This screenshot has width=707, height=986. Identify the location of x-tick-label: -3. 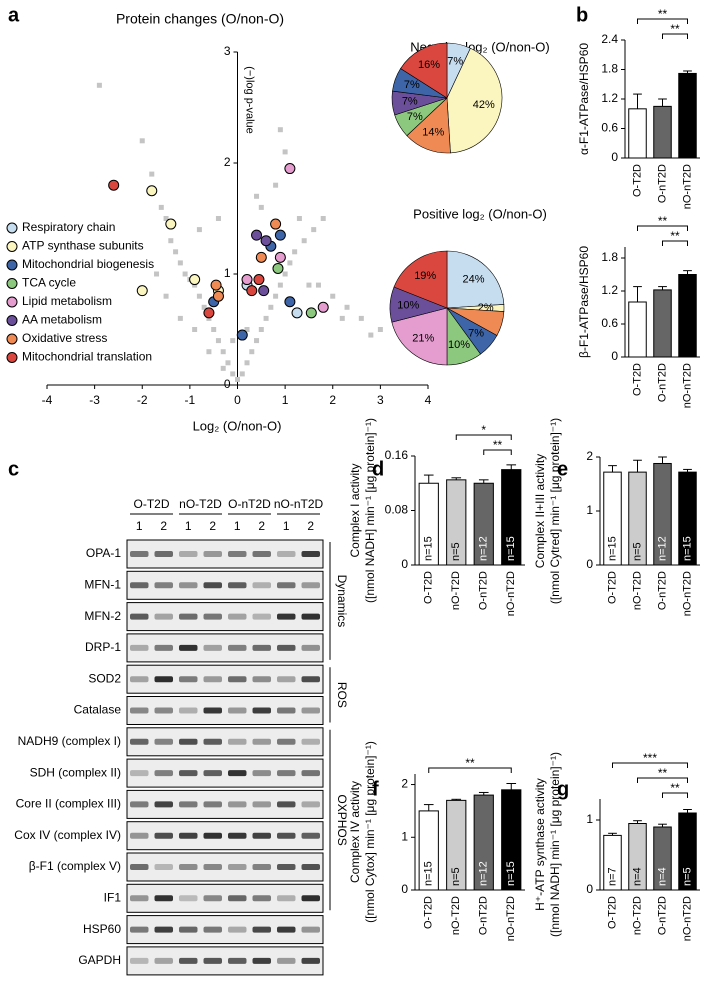
(94, 400).